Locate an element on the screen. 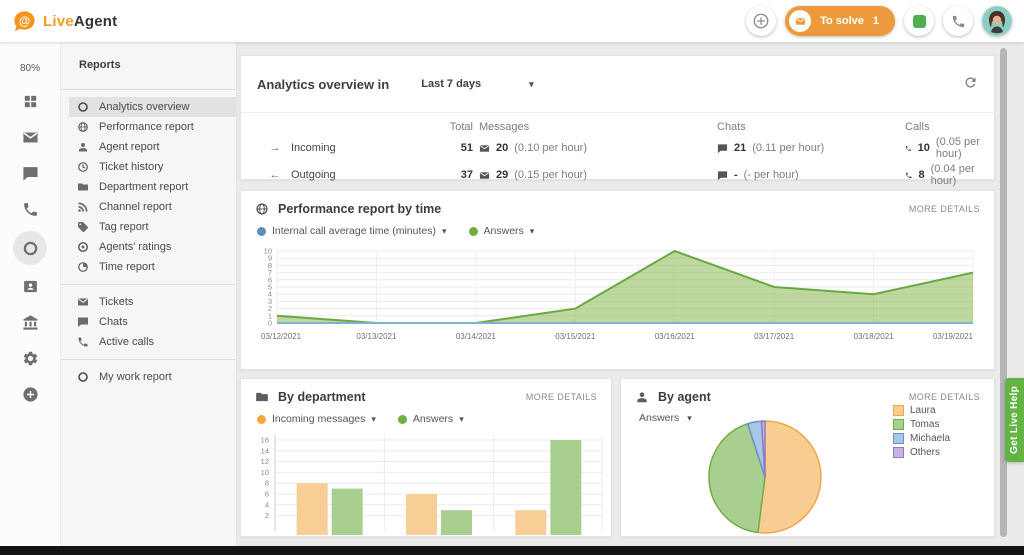 The height and width of the screenshot is (555, 1024). svg-text: 6 is located at coordinates (270, 279).